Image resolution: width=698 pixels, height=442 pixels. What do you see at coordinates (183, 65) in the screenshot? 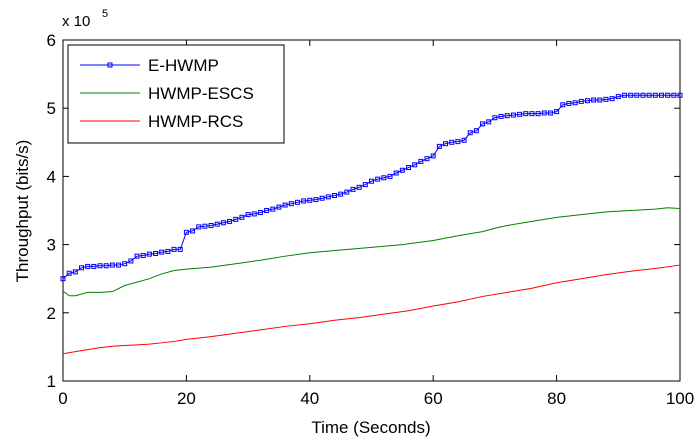
I see `legend-label-e-hwmp: E-HWMP` at bounding box center [183, 65].